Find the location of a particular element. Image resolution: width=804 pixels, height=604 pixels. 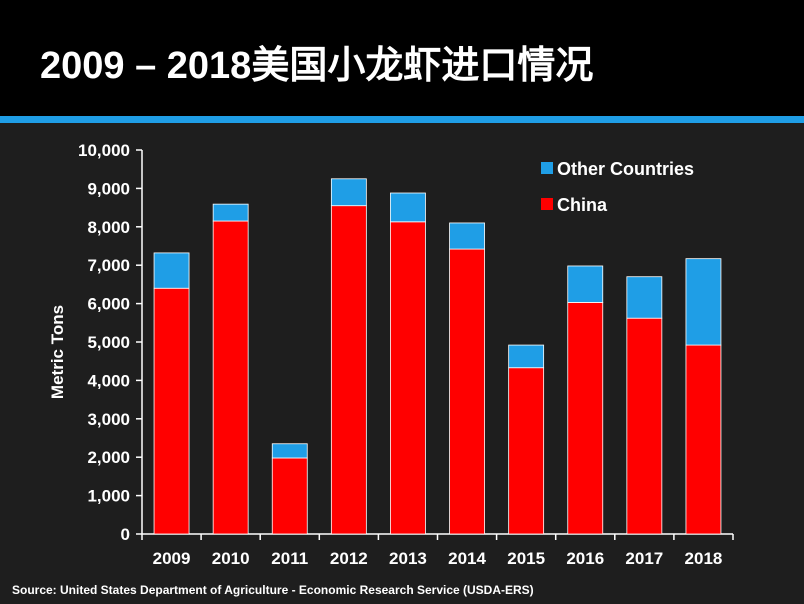

y-tick-label: 5,000 is located at coordinates (108, 342).